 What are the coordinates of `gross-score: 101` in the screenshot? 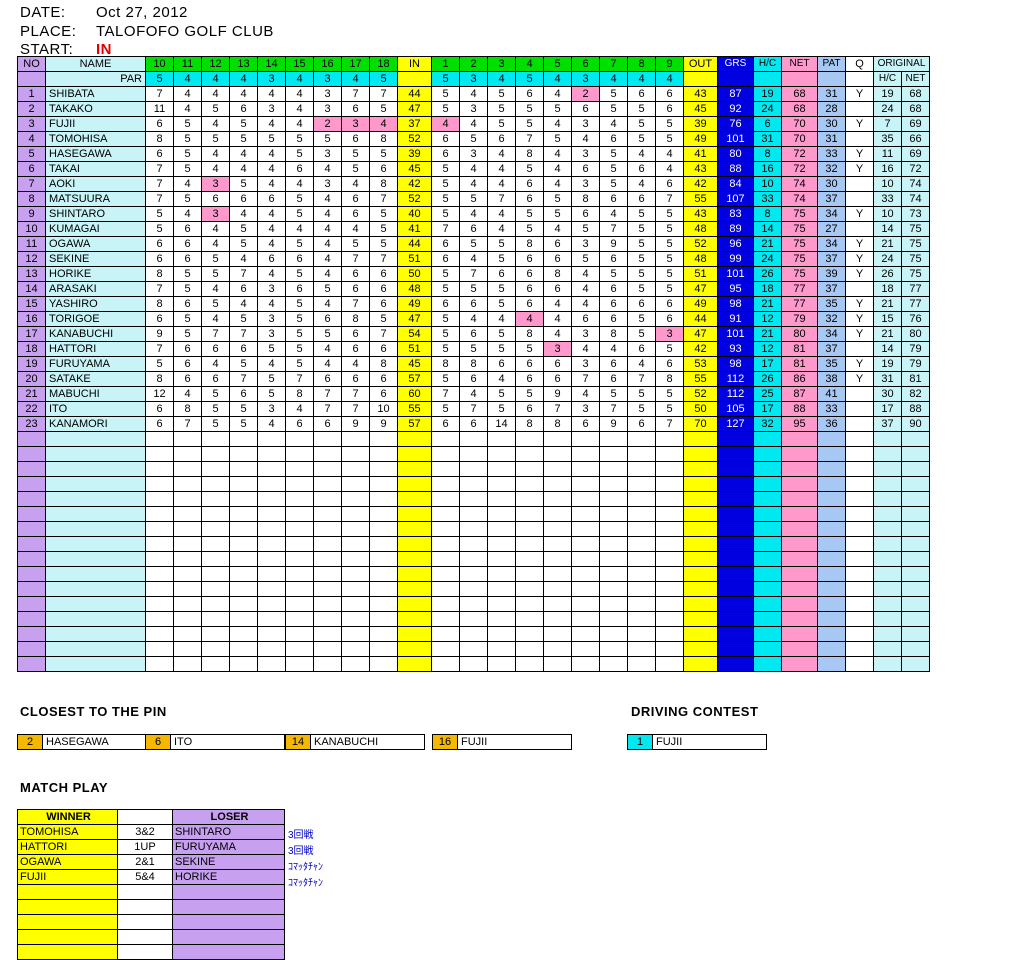 It's located at (735, 139).